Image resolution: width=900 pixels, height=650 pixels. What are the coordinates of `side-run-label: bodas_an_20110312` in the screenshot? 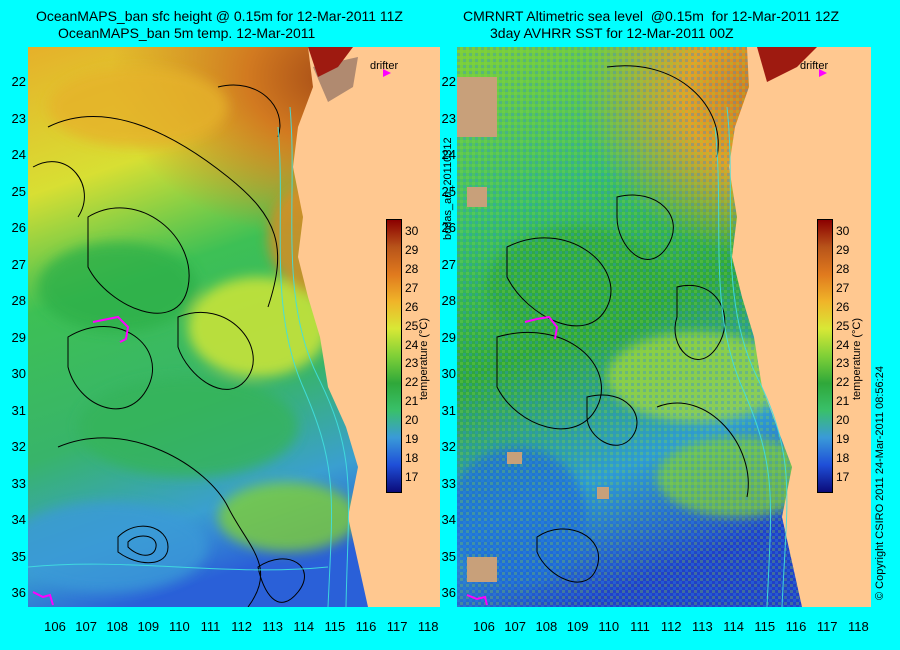 It's located at (448, 188).